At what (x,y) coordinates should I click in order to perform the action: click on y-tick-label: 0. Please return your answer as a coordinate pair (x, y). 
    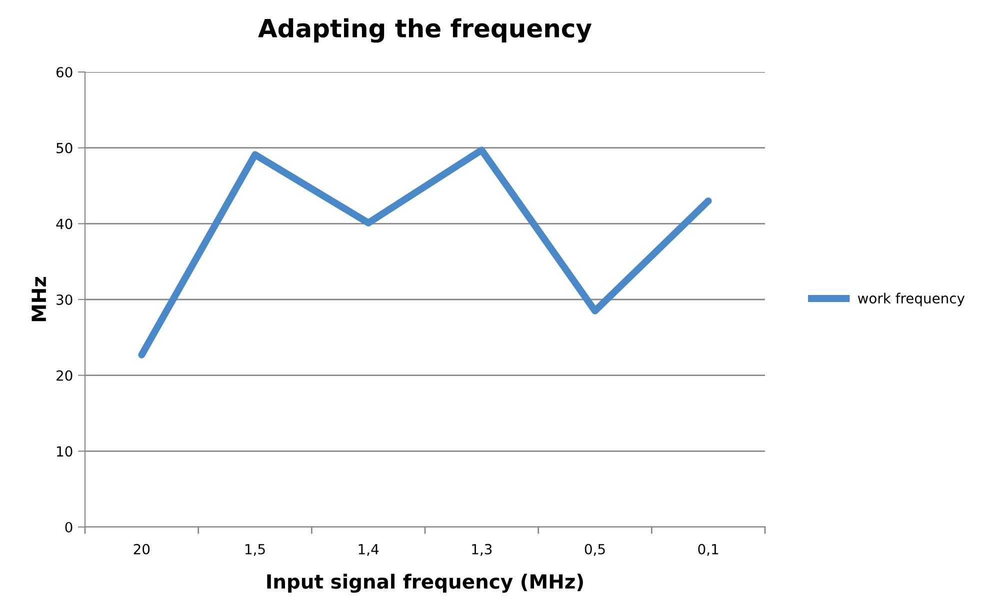
    Looking at the image, I should click on (68, 527).